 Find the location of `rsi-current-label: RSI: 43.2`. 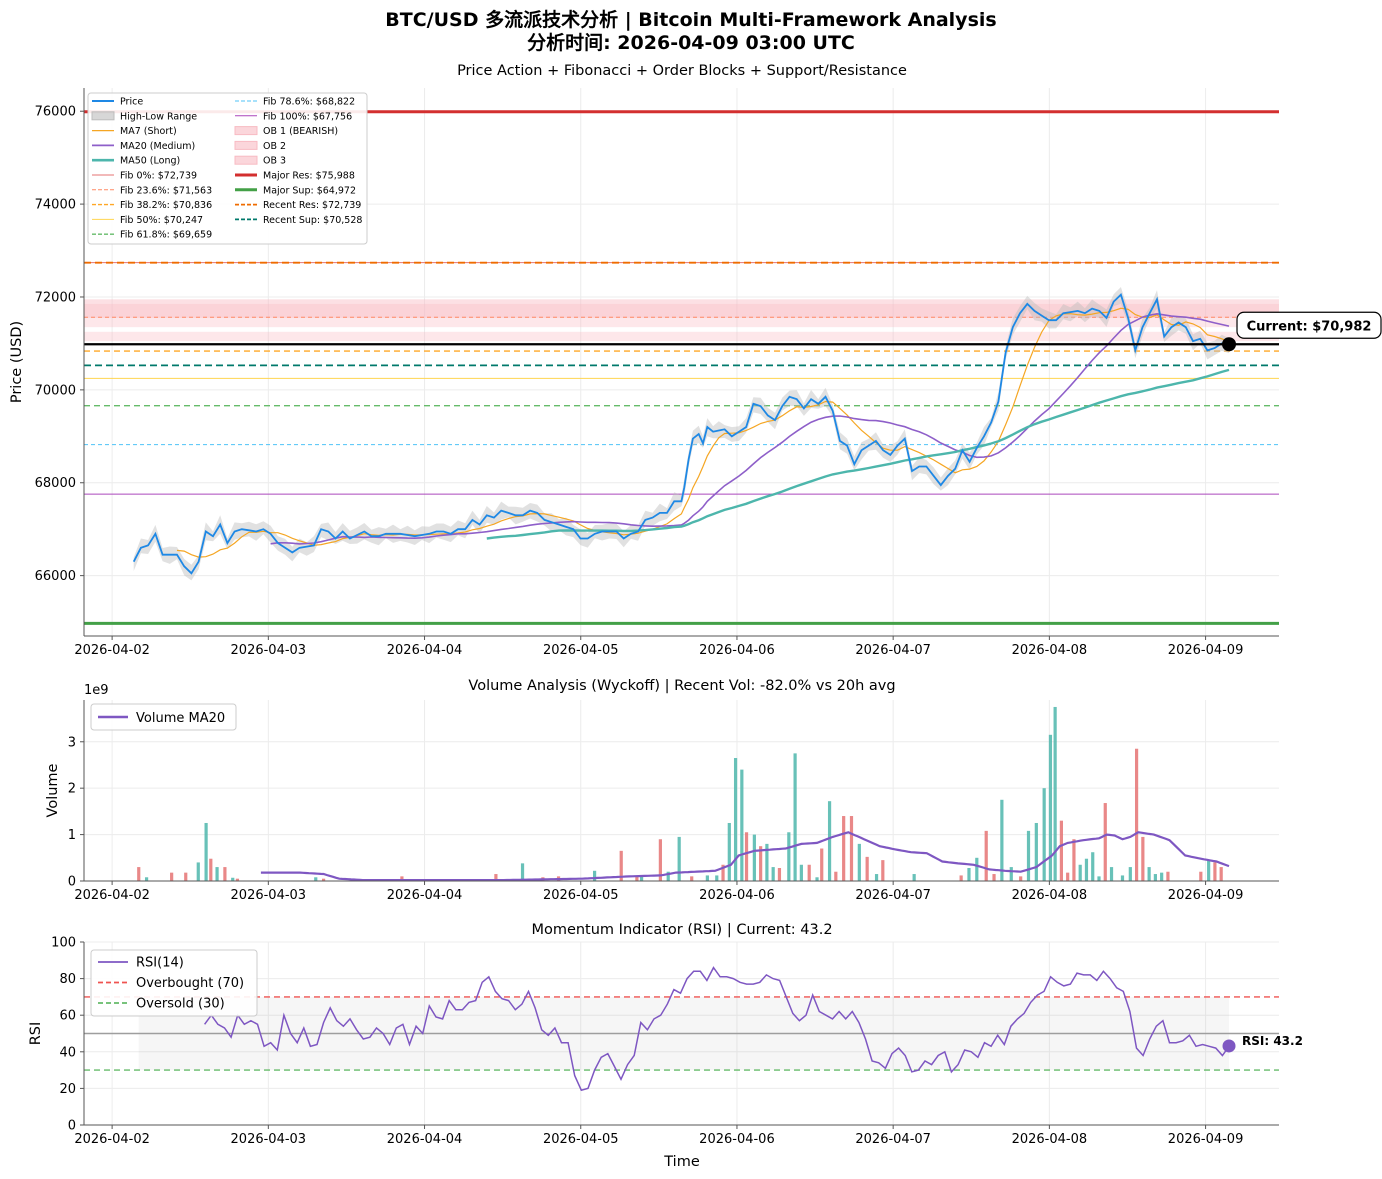

rsi-current-label: RSI: 43.2 is located at coordinates (1272, 1041).